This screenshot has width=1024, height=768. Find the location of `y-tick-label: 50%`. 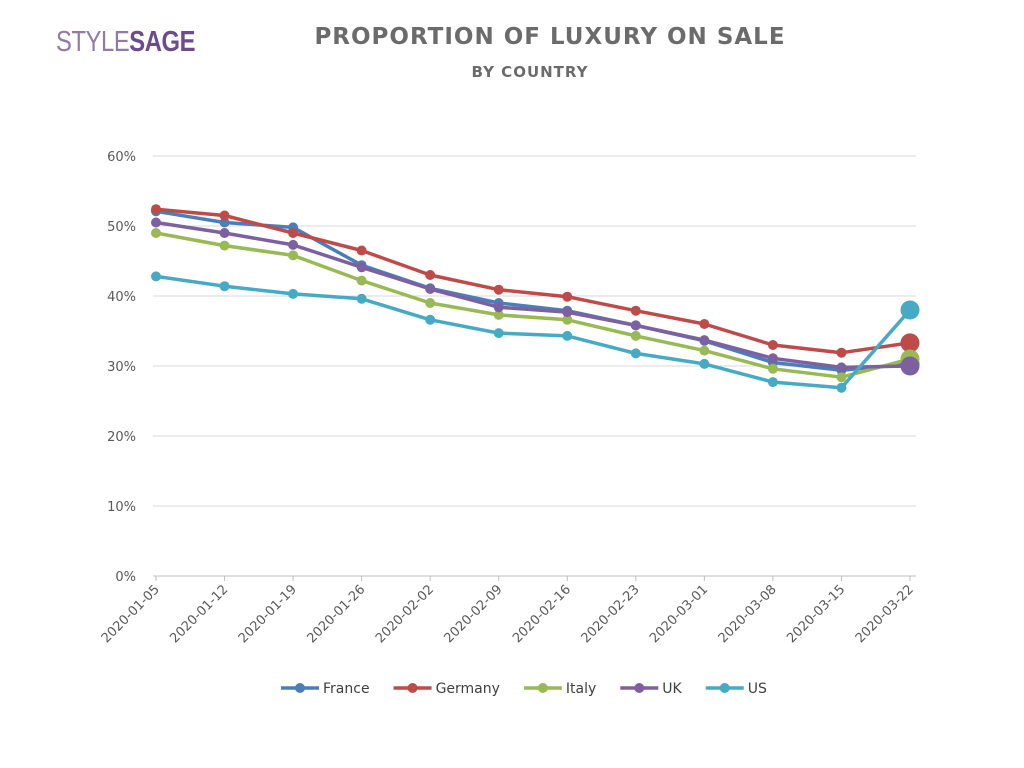

y-tick-label: 50% is located at coordinates (121, 227).